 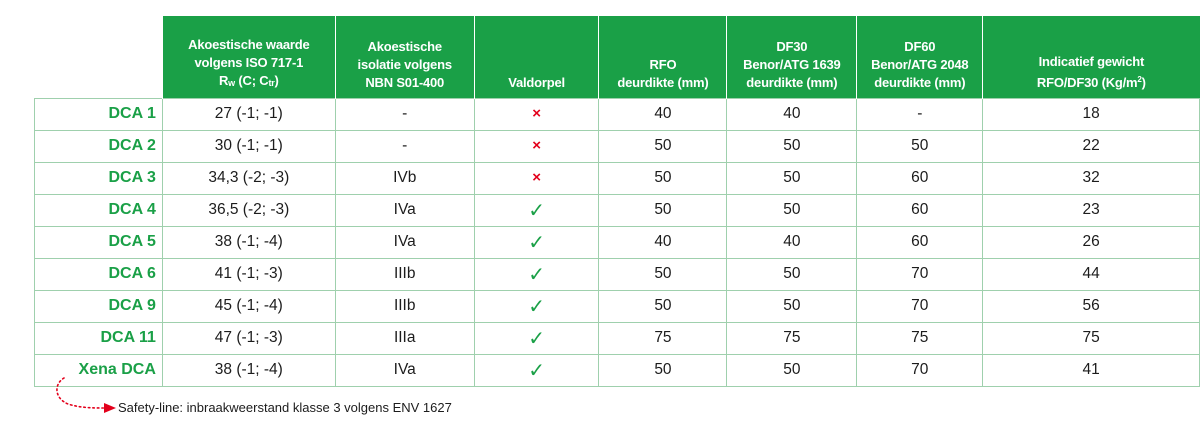 I want to click on model-name: Xena DCA, so click(x=98, y=370).